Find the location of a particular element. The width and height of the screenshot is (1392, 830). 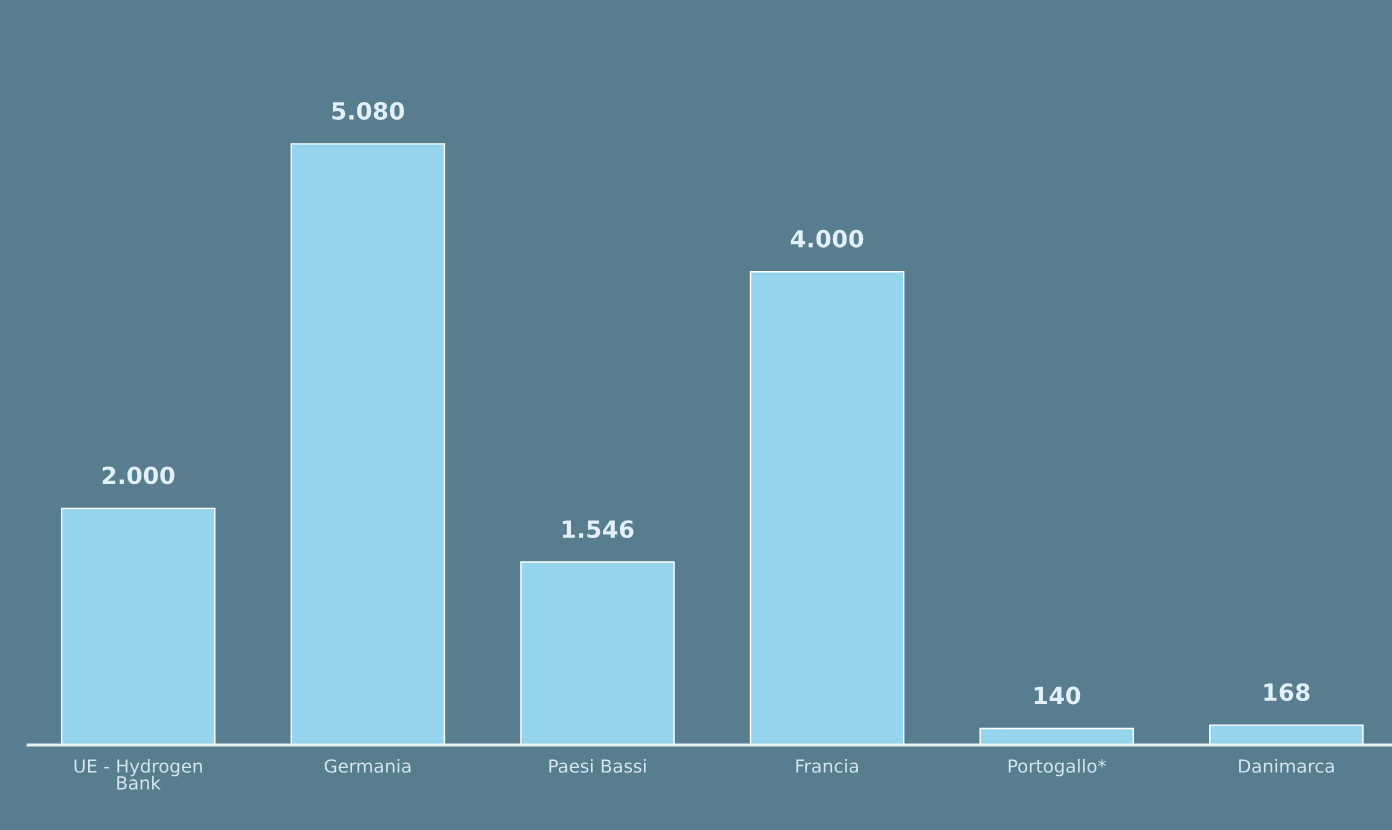

data-label: 2.000 is located at coordinates (138, 475).